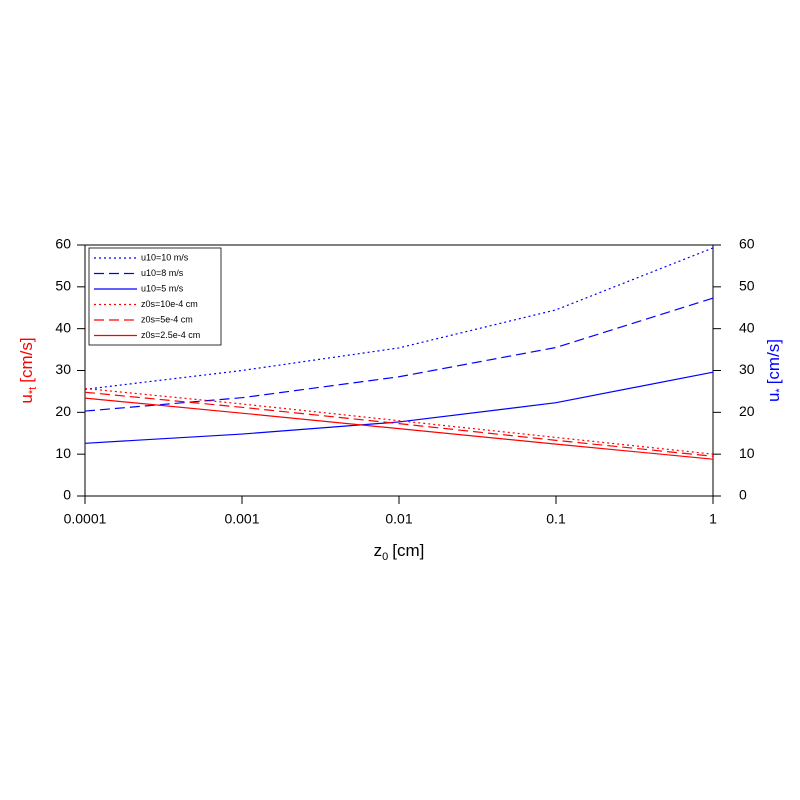  What do you see at coordinates (167, 319) in the screenshot?
I see `legend-label: z0s=5e-4 cm` at bounding box center [167, 319].